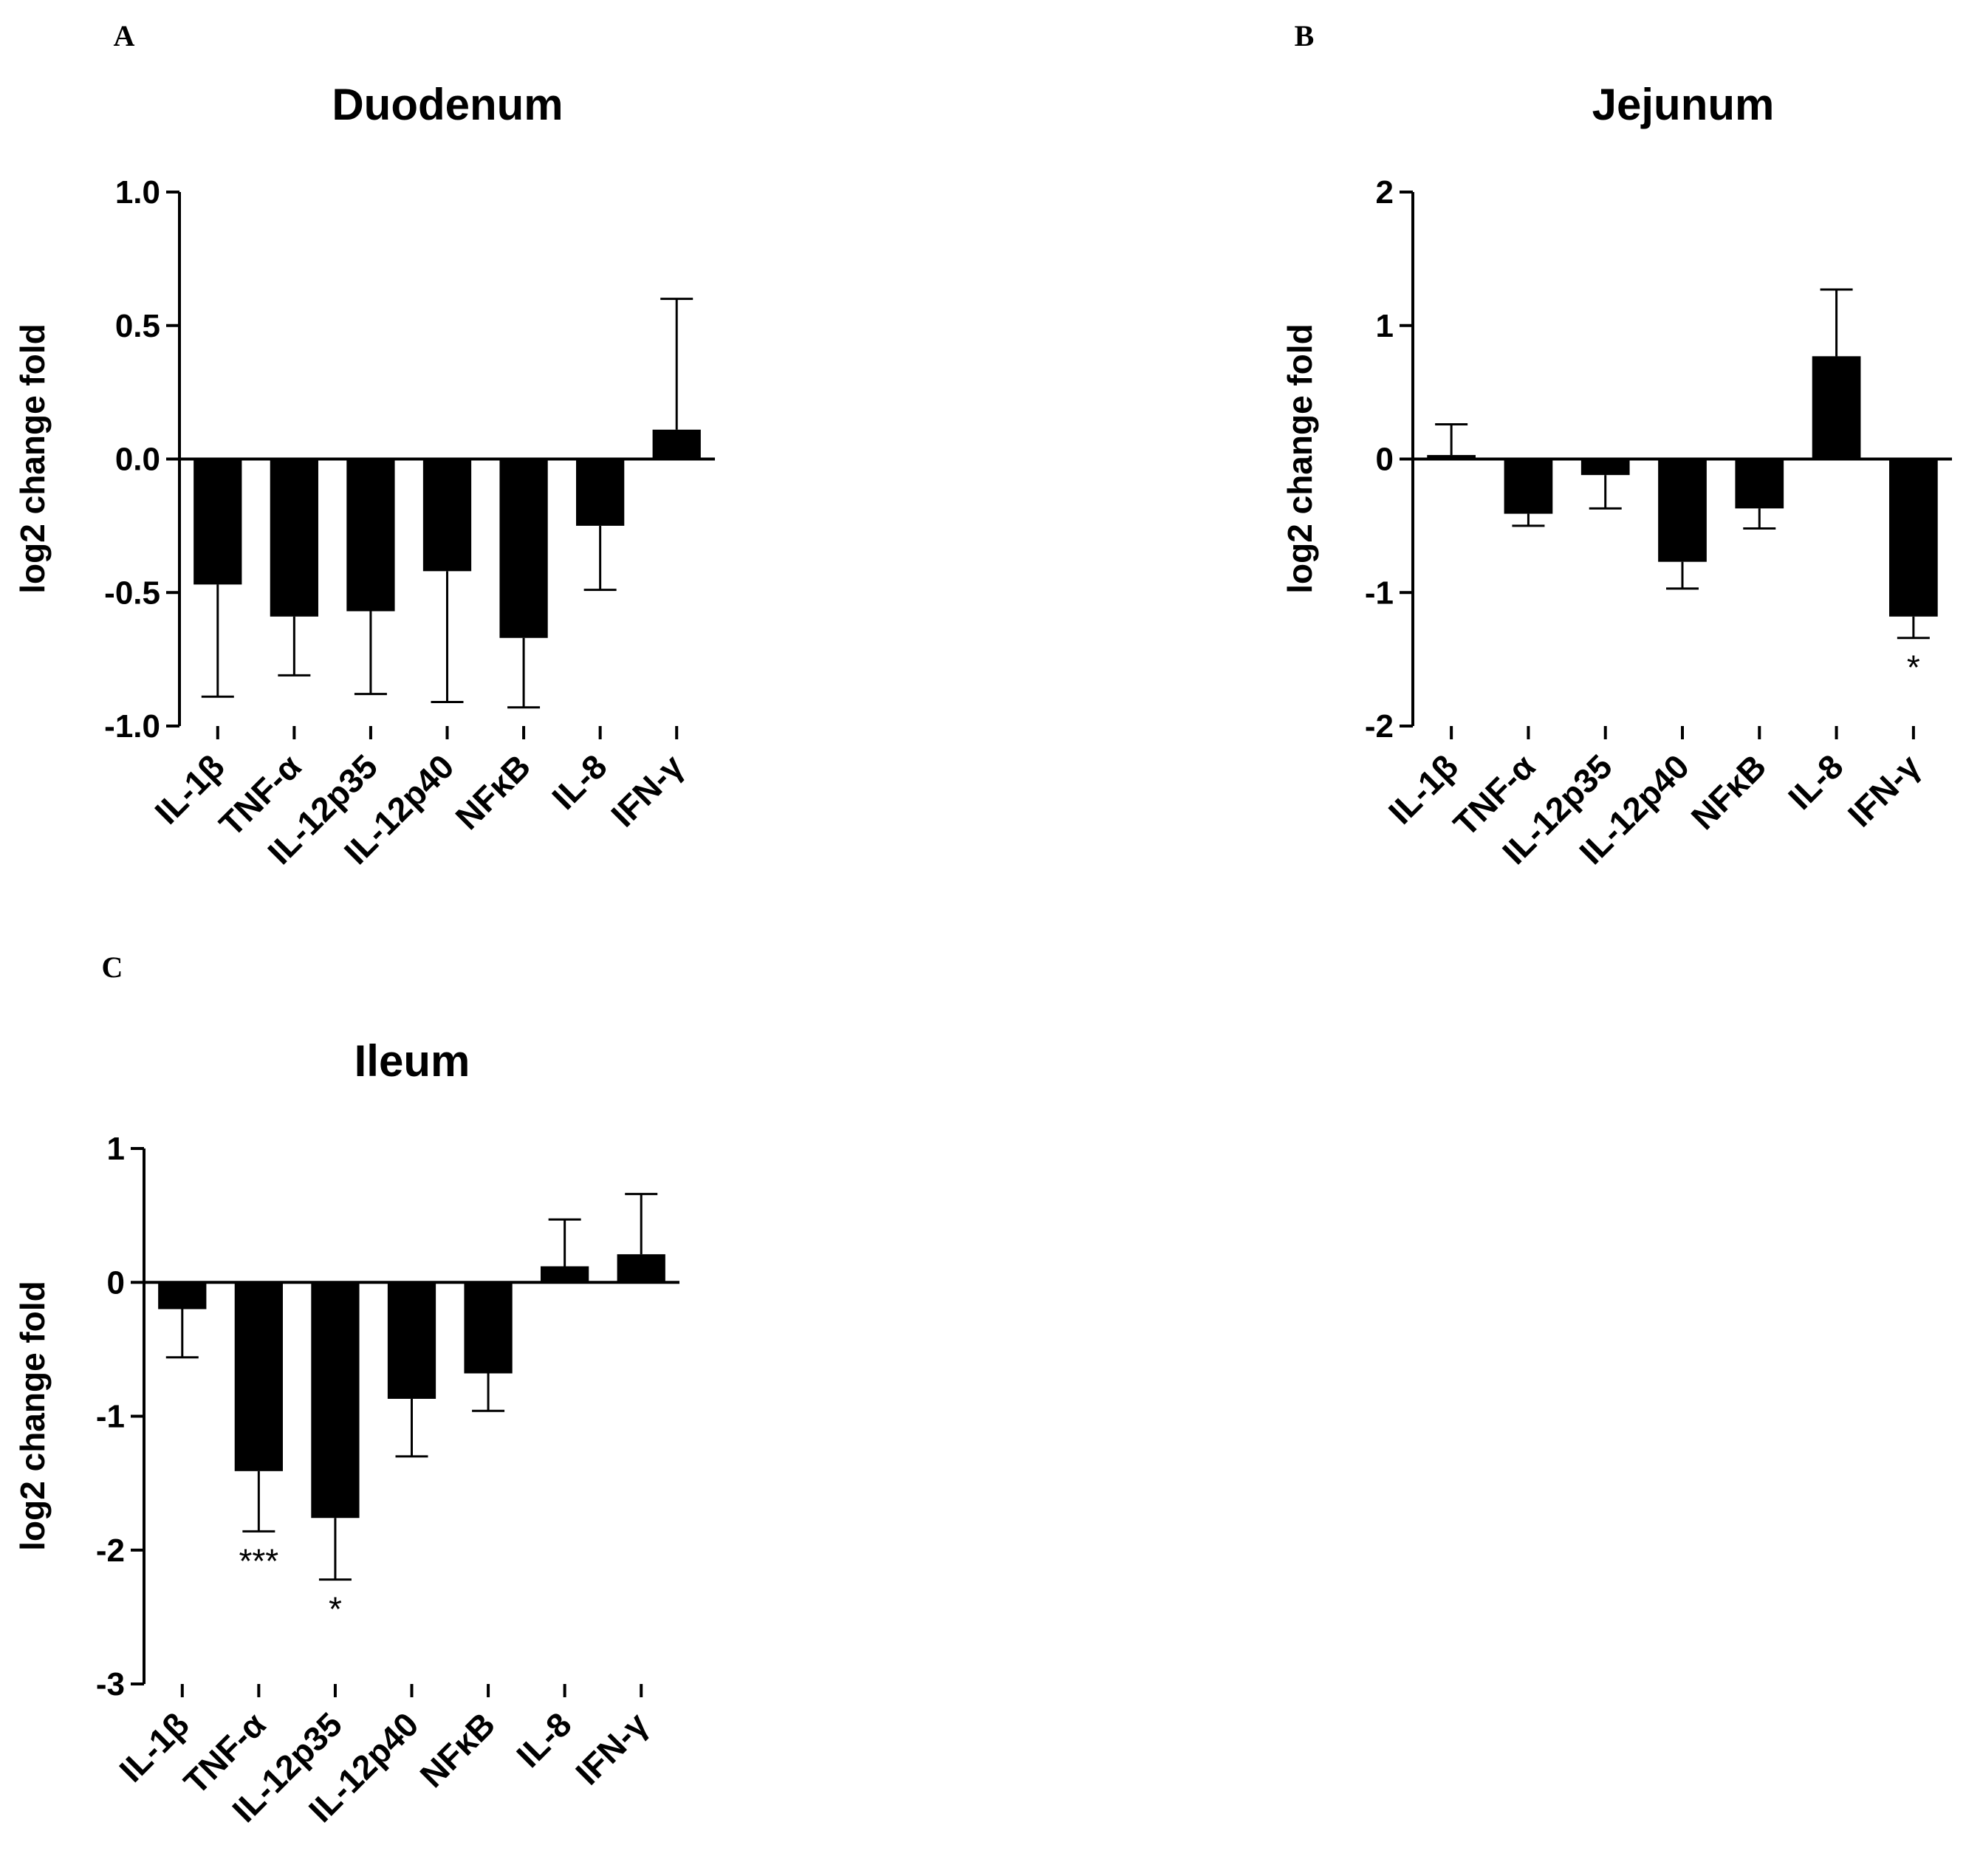  What do you see at coordinates (413, 1061) in the screenshot?
I see `chart-title: Ileum` at bounding box center [413, 1061].